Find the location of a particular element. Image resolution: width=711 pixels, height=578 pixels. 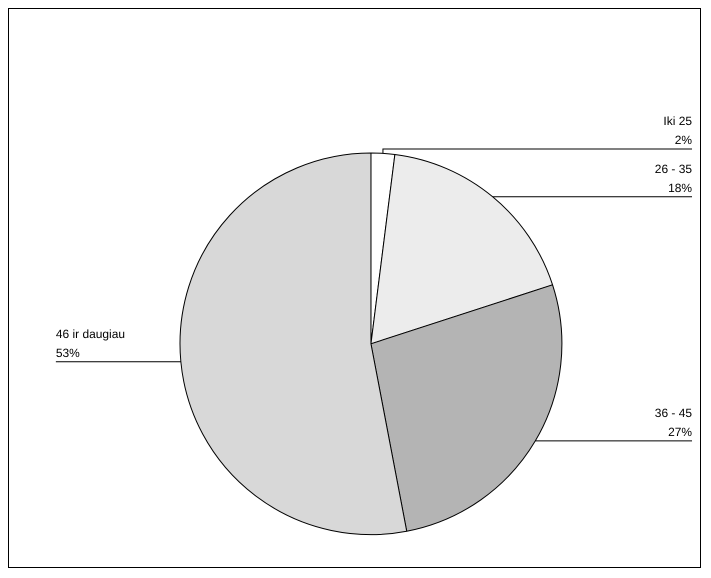

data-label: 18% is located at coordinates (680, 187).